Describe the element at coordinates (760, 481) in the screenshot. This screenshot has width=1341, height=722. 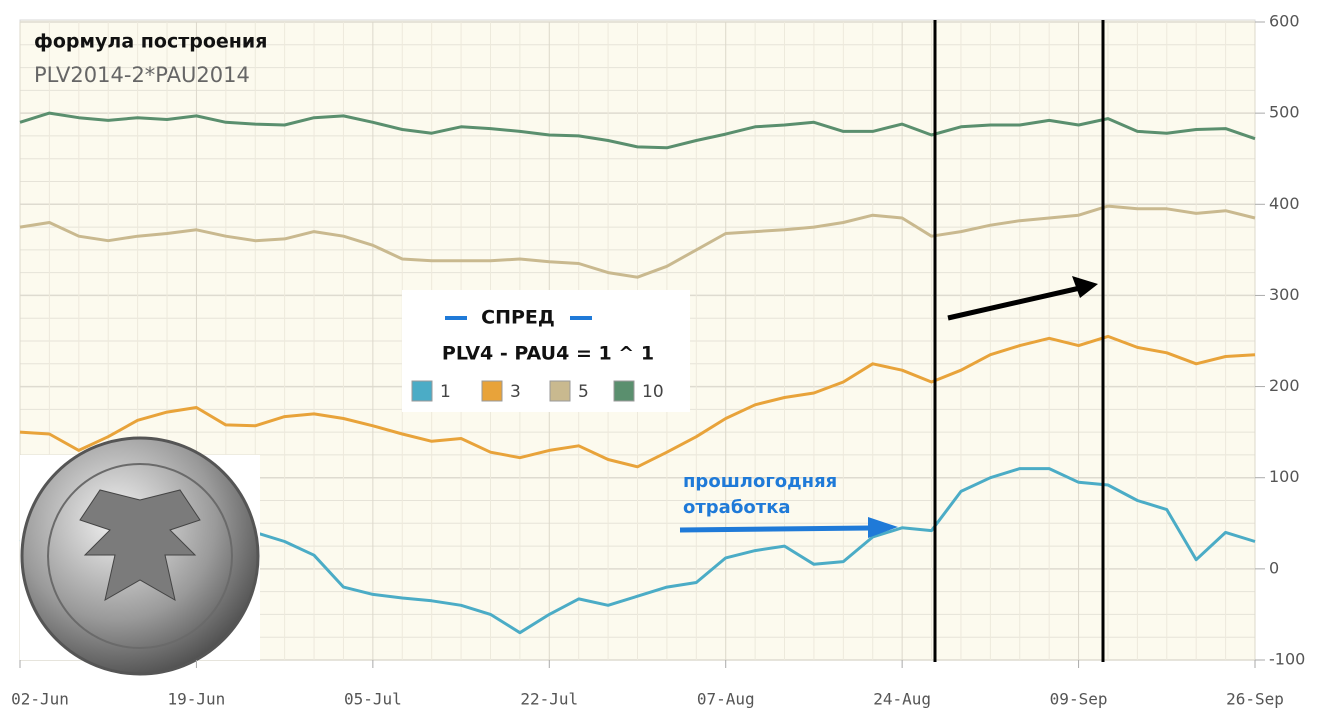
I see `annotation: прошлогодняя` at that location.